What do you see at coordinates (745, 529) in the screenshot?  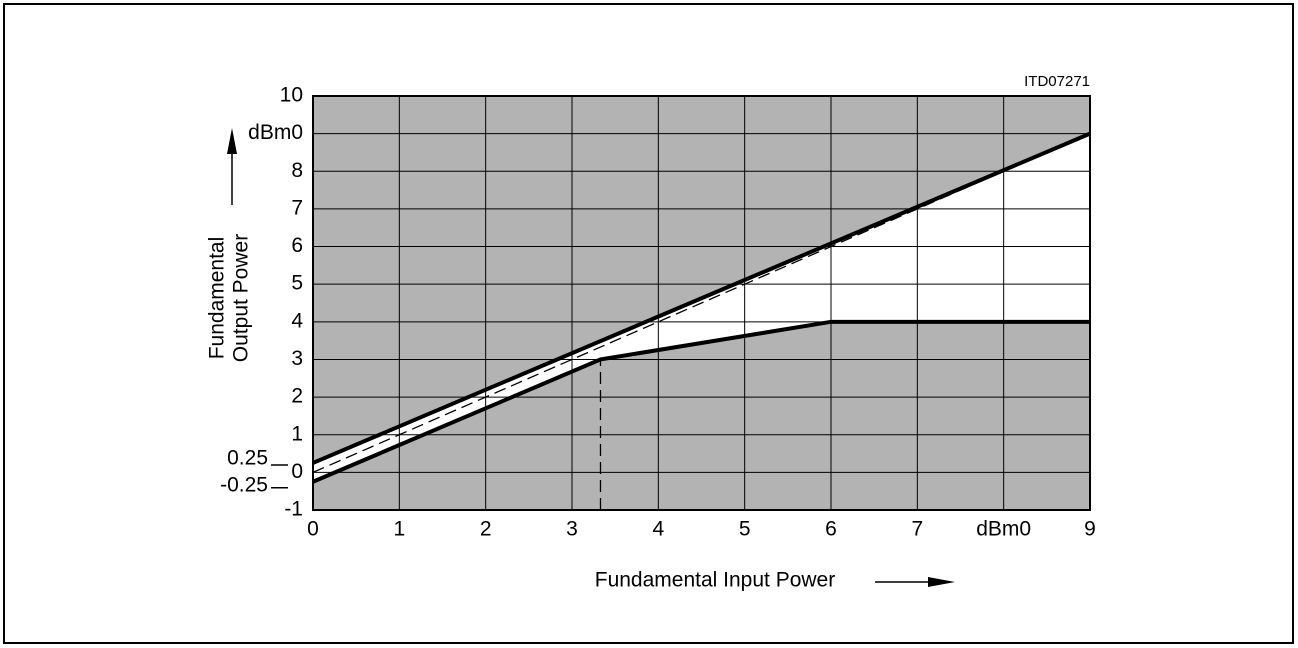 I see `x-tick-label: 5` at bounding box center [745, 529].